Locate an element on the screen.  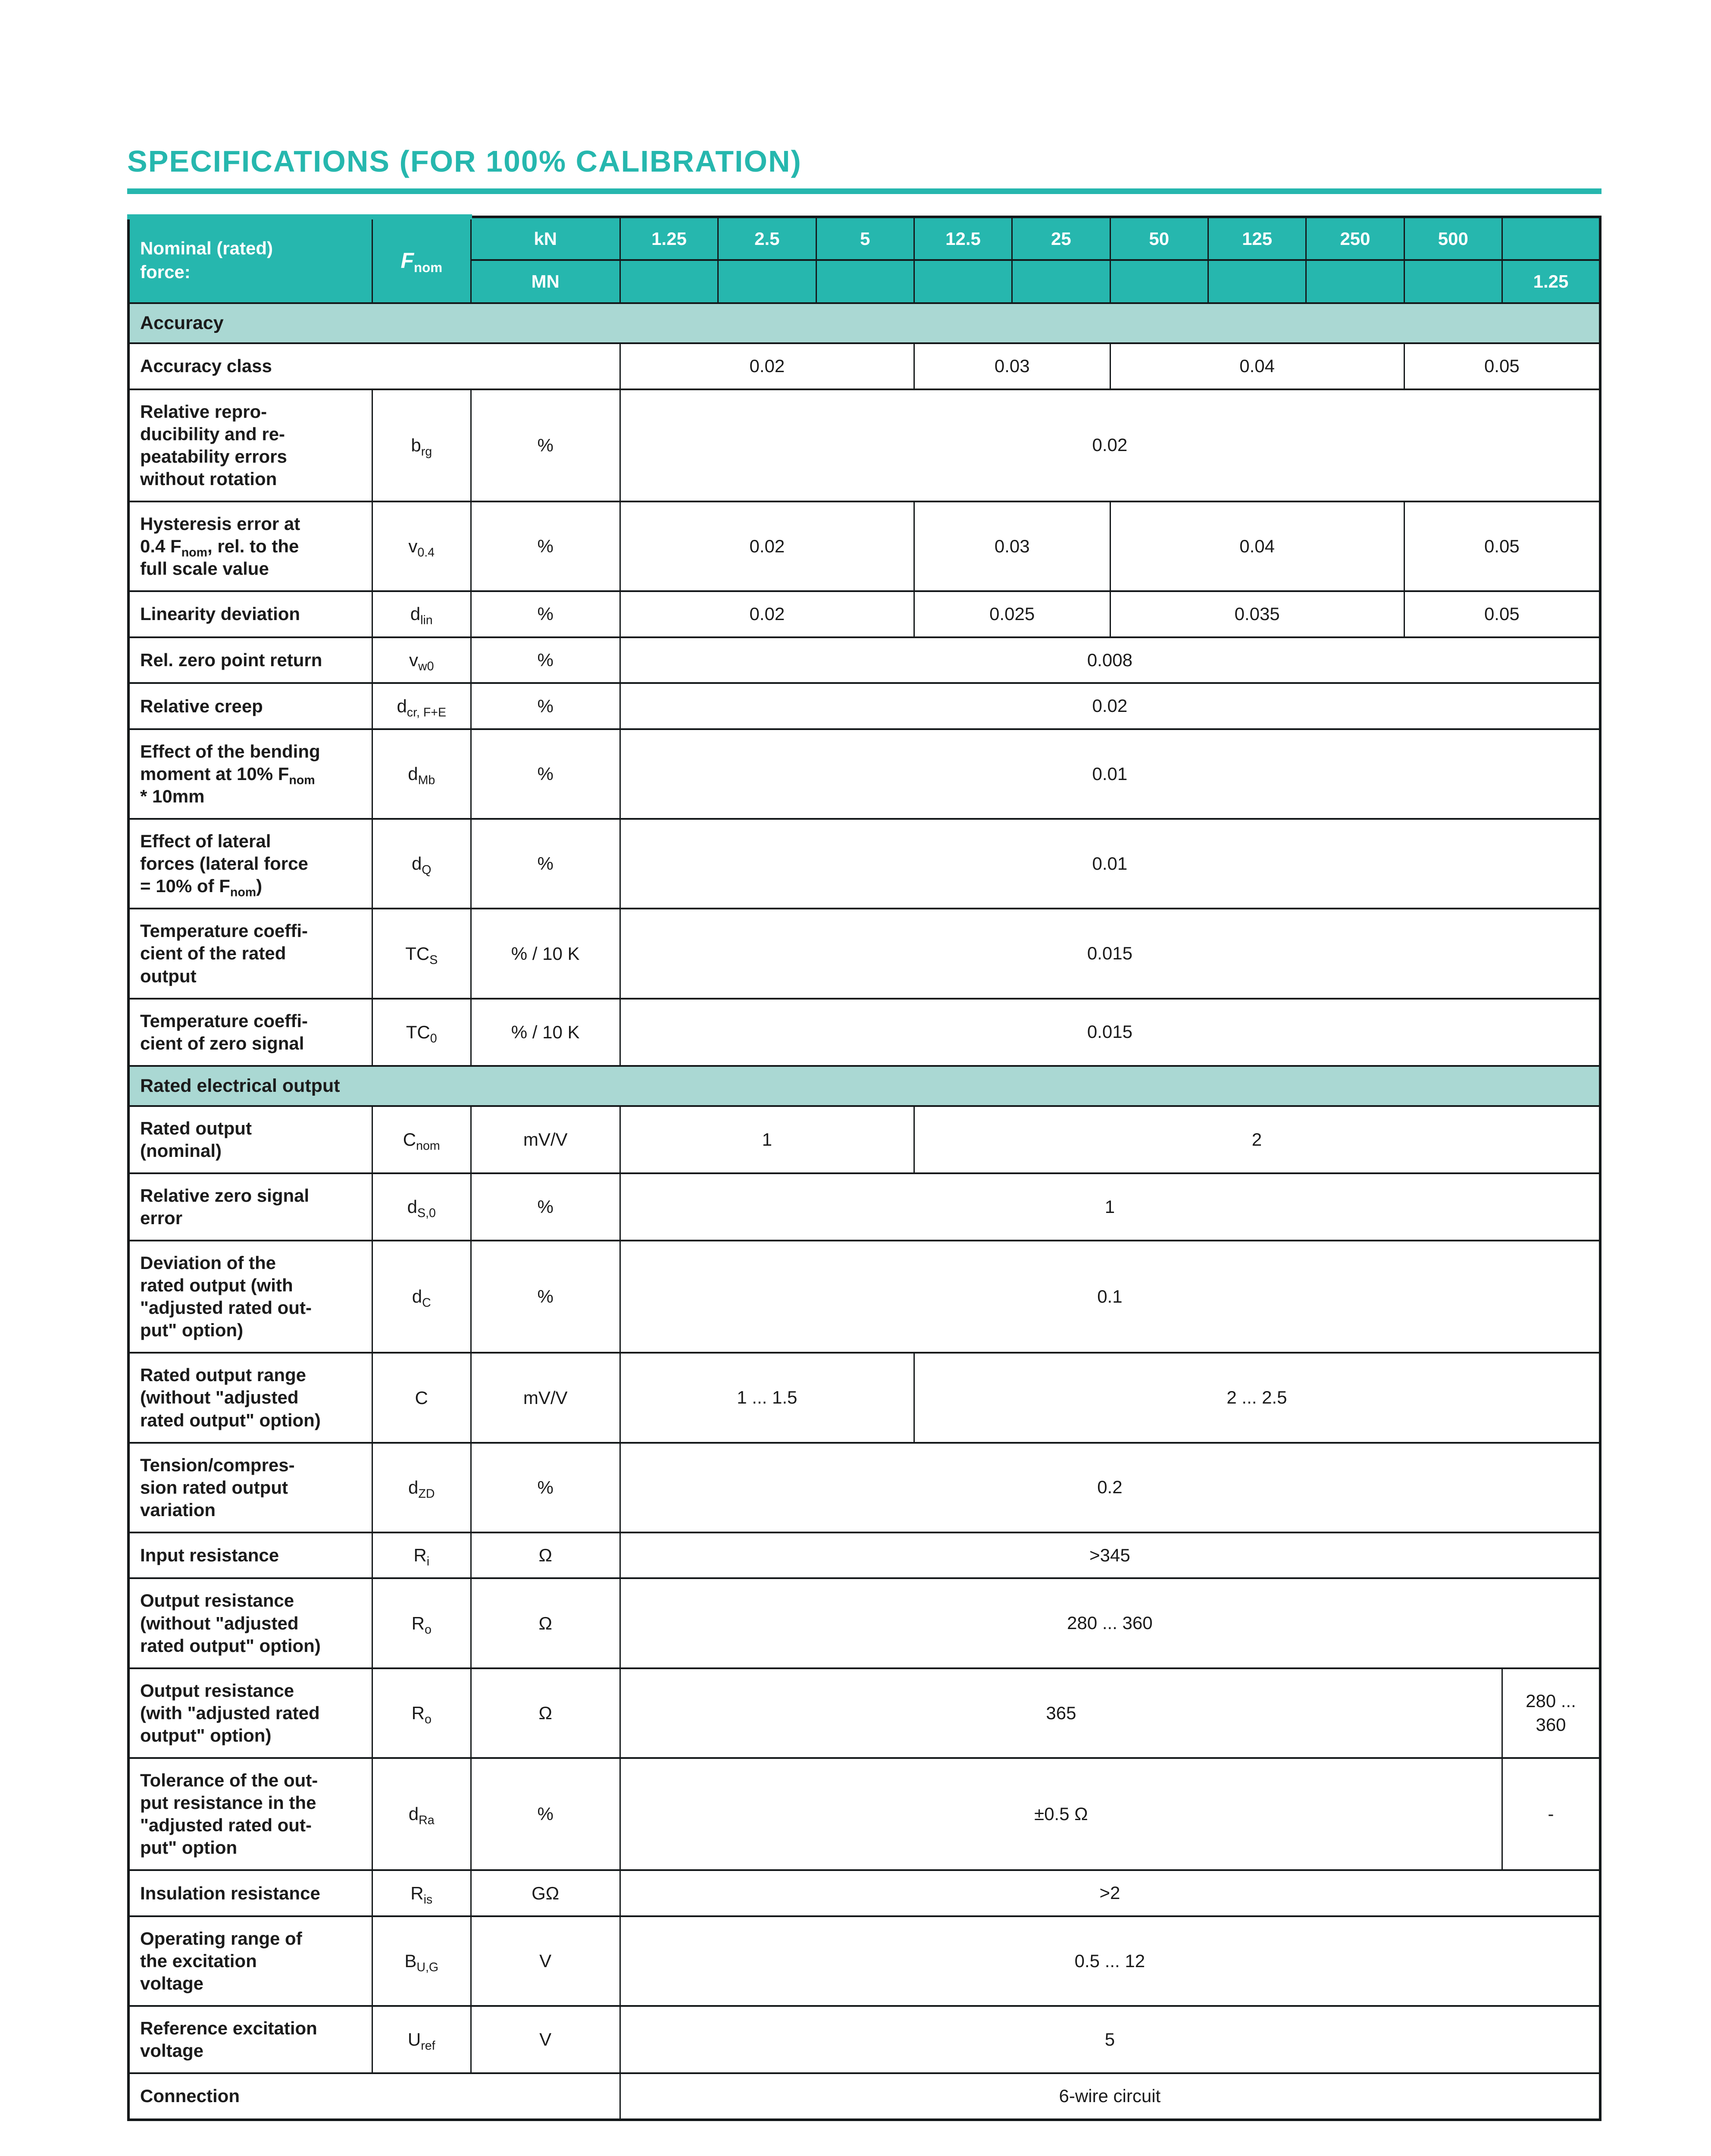
row-symbol: dcr, F+E is located at coordinates (421, 706).